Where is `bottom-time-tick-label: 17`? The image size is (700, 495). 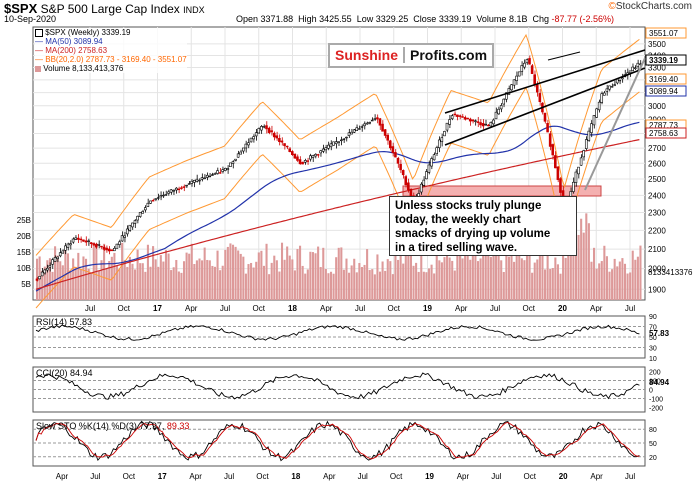
bottom-time-tick-label: 17 is located at coordinates (162, 476).